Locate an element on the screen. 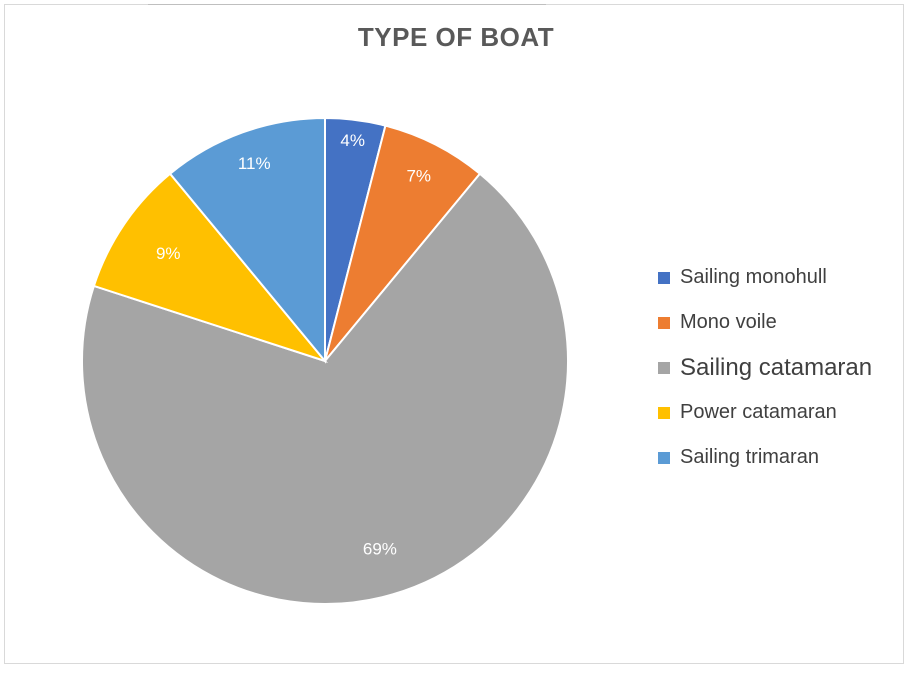 This screenshot has height=673, width=912. legend-label: Power catamaran is located at coordinates (758, 412).